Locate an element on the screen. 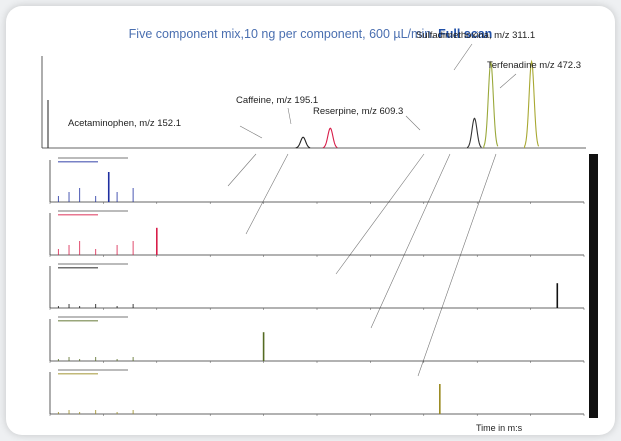 Image resolution: width=621 pixels, height=441 pixels. arrow-sulfadimethoxina is located at coordinates (463, 57).